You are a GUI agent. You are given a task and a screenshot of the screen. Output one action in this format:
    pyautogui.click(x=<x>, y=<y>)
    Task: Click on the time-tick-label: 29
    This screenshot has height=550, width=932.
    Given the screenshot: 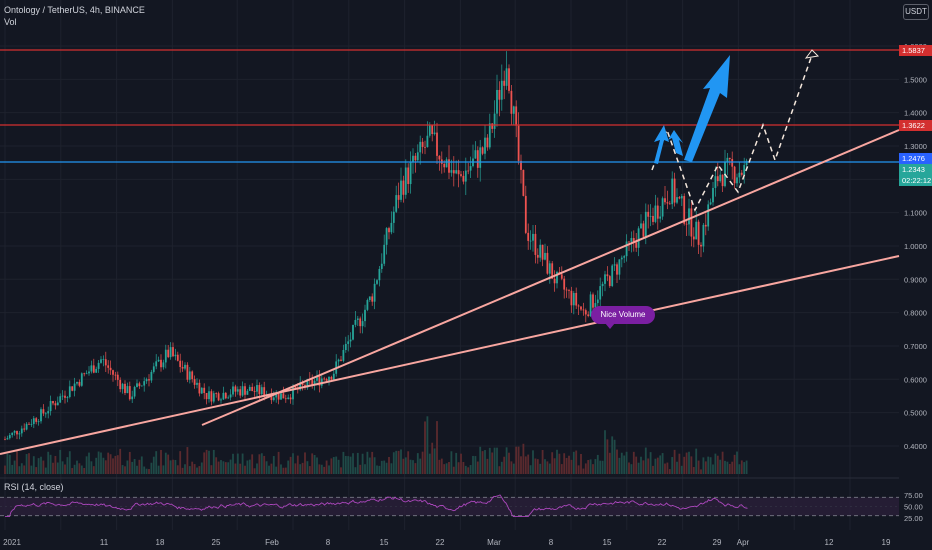 What is the action you would take?
    pyautogui.click(x=717, y=542)
    